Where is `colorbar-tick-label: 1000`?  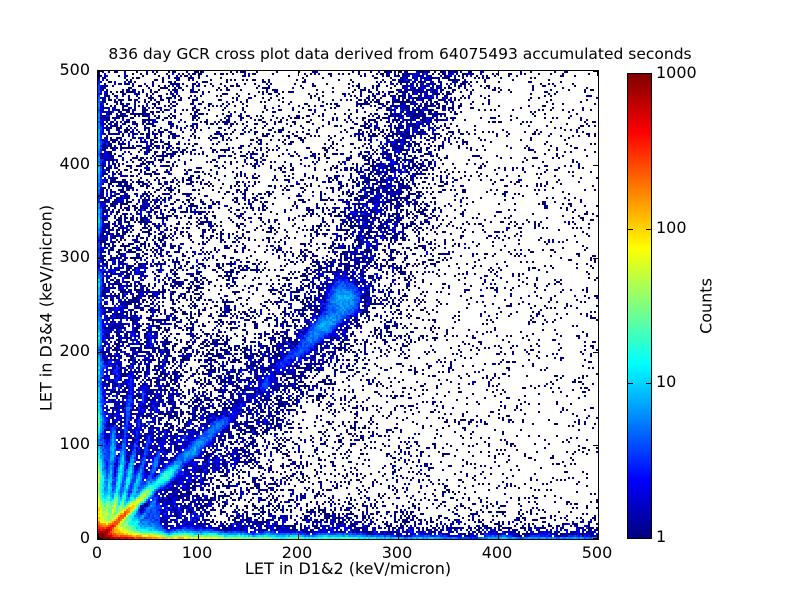
colorbar-tick-label: 1000 is located at coordinates (676, 72).